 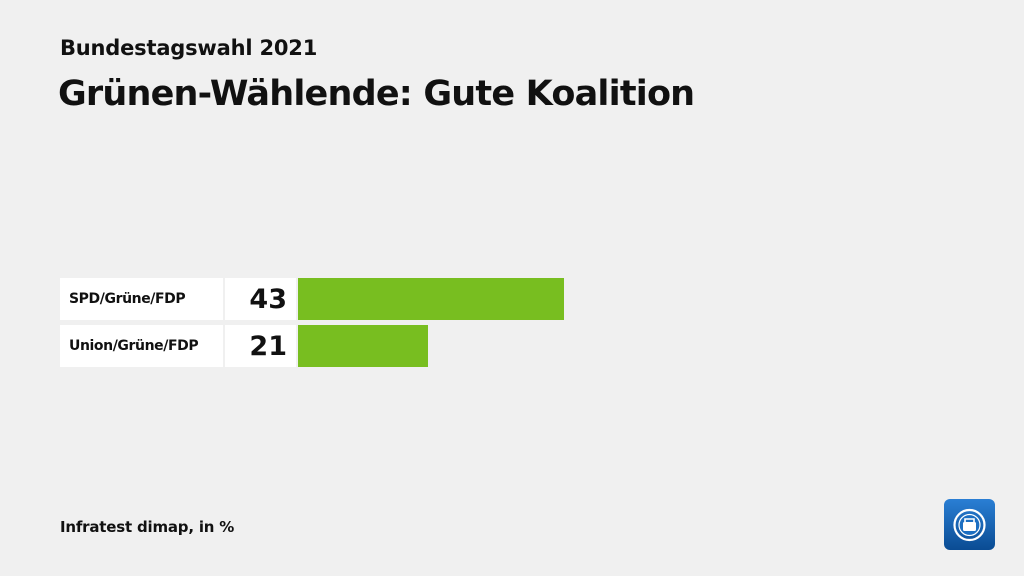 What do you see at coordinates (141, 346) in the screenshot?
I see `category-label: Union/Grüne/FDP` at bounding box center [141, 346].